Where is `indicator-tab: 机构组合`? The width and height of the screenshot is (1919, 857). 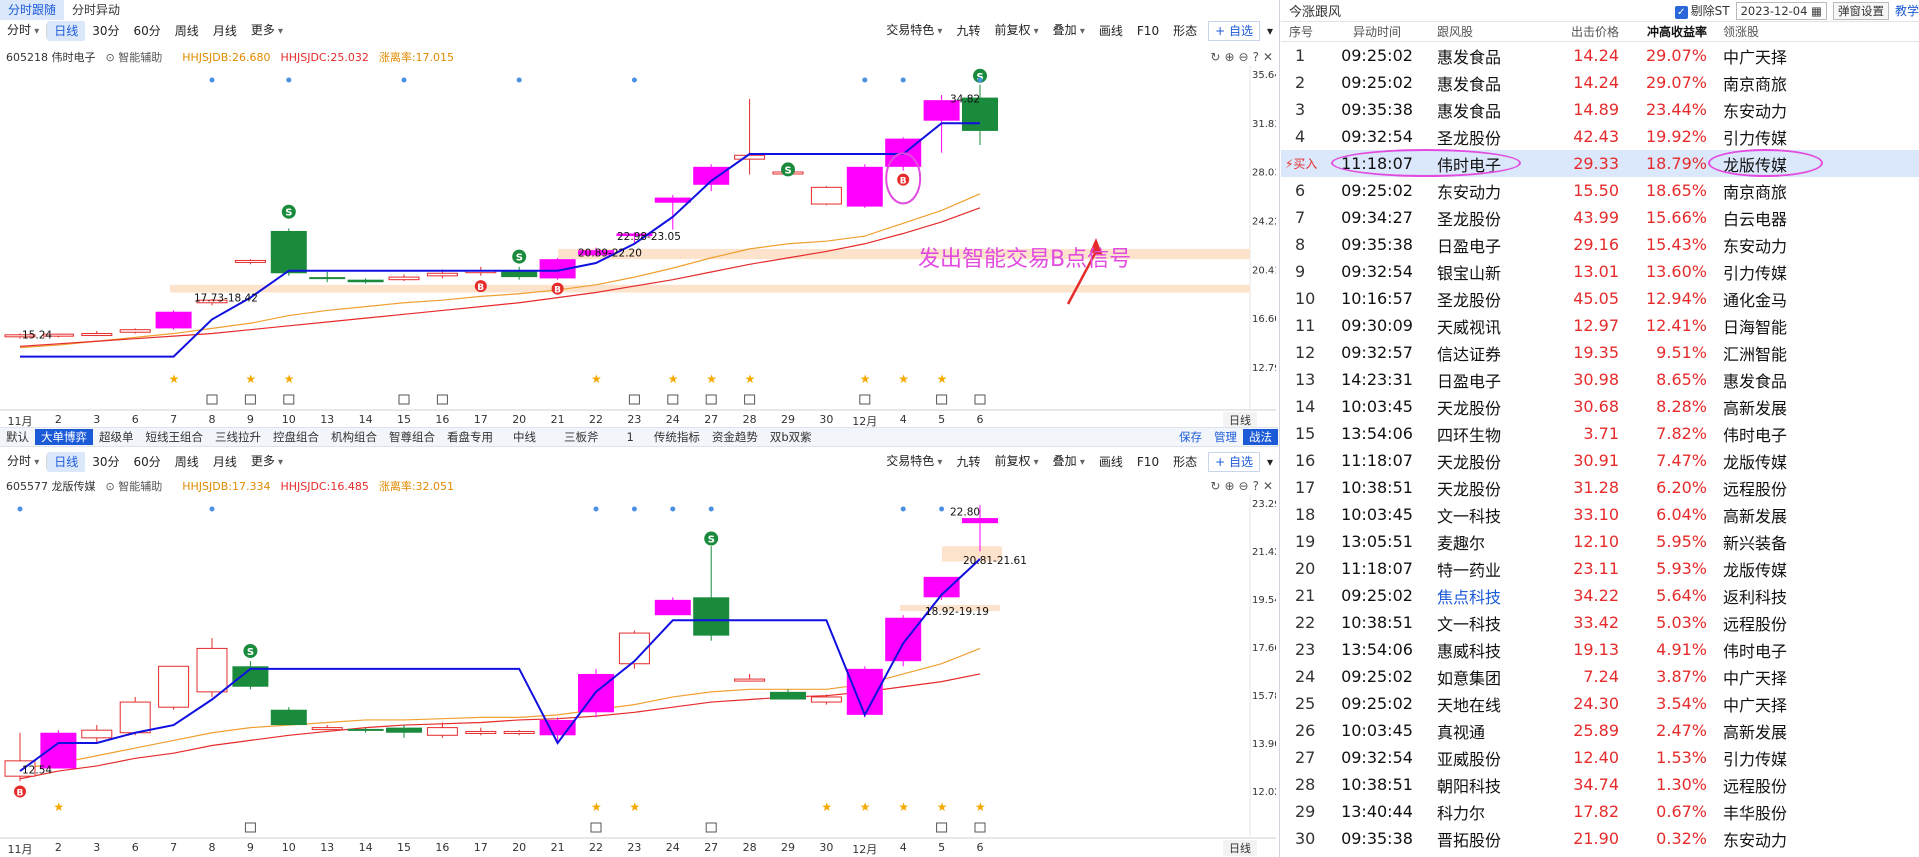 indicator-tab: 机构组合 is located at coordinates (354, 437).